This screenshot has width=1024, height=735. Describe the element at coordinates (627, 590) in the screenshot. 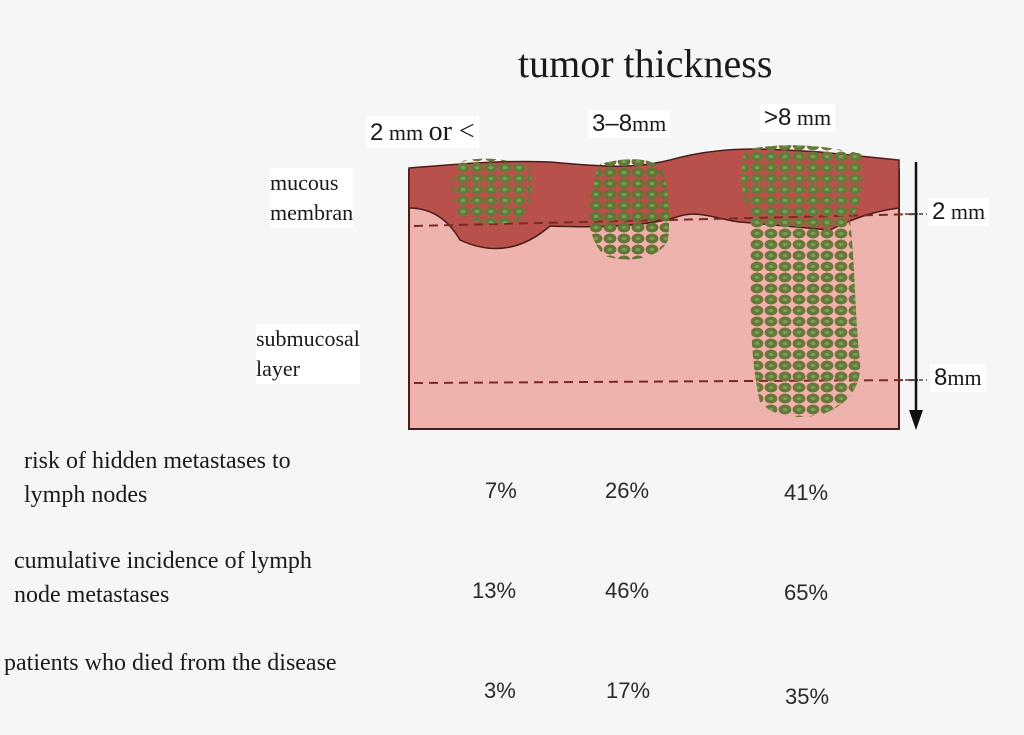

I see `value-cell: 46%` at that location.